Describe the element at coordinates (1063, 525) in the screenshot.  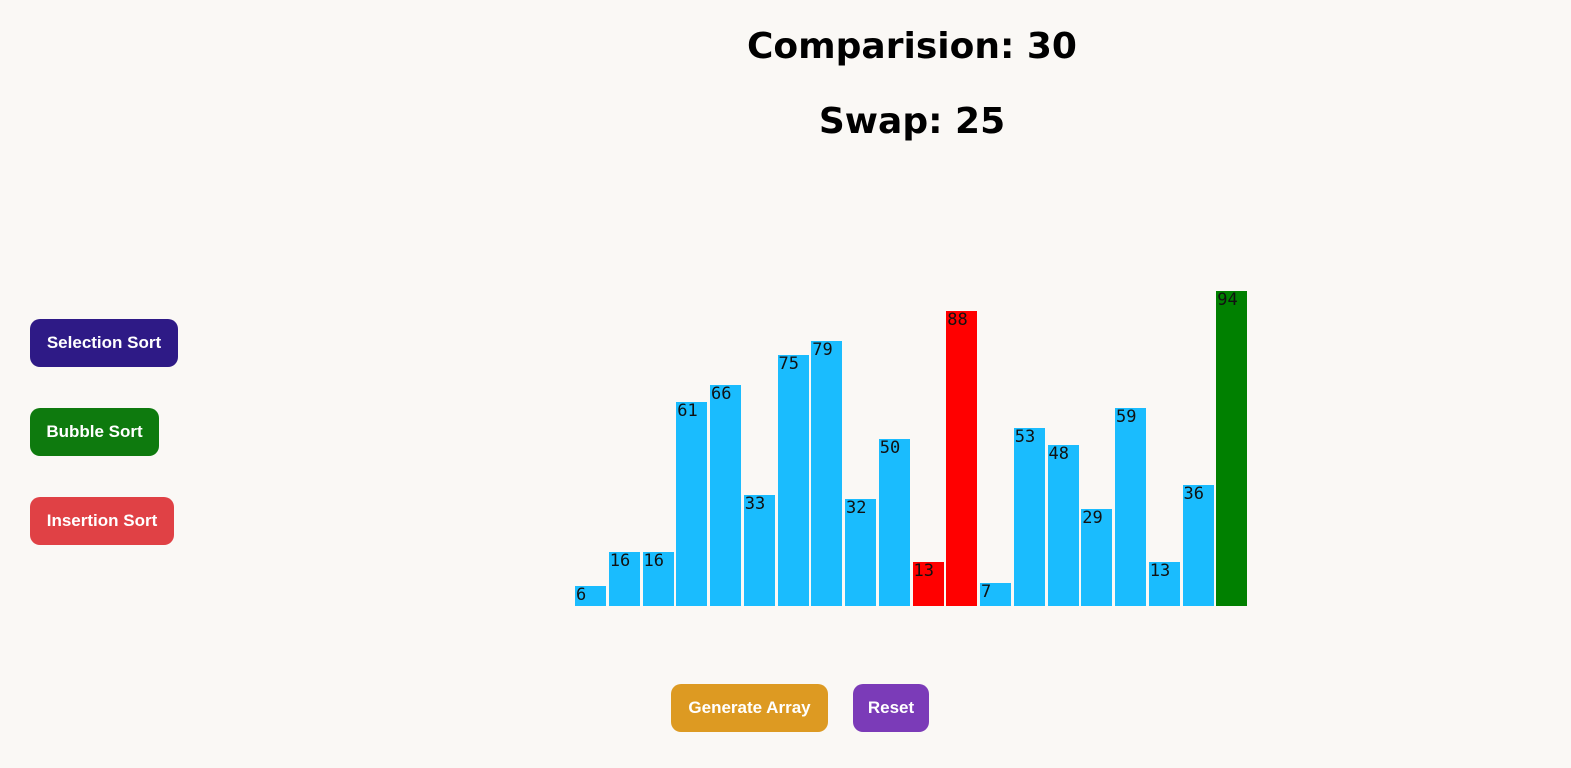
I see `array-bar: 48` at that location.